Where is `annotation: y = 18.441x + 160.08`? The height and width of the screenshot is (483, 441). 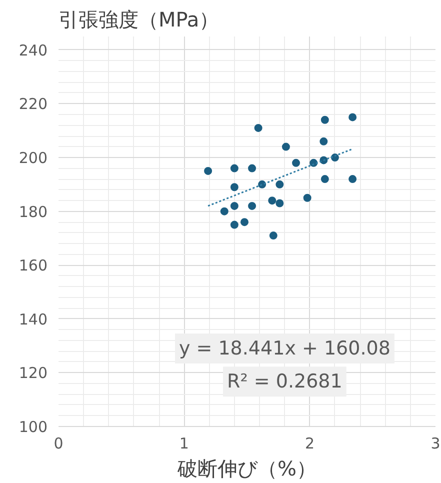 annotation: y = 18.441x + 160.08 is located at coordinates (284, 349).